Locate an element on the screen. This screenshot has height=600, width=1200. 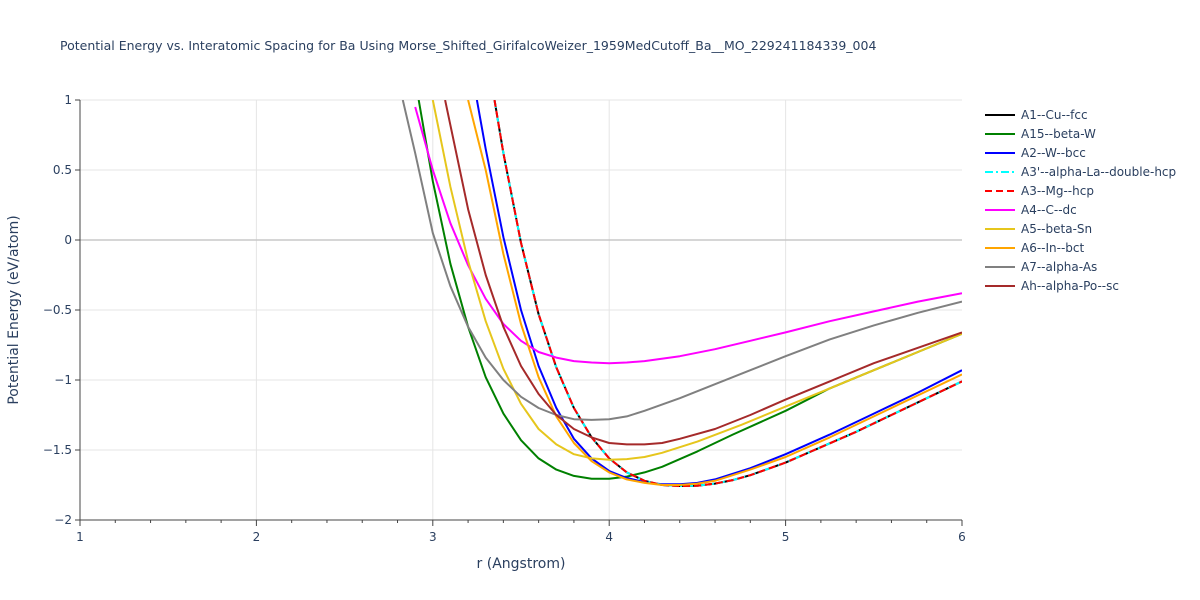
legend-item: Ah--alpha-Po--sc is located at coordinates (1052, 286).